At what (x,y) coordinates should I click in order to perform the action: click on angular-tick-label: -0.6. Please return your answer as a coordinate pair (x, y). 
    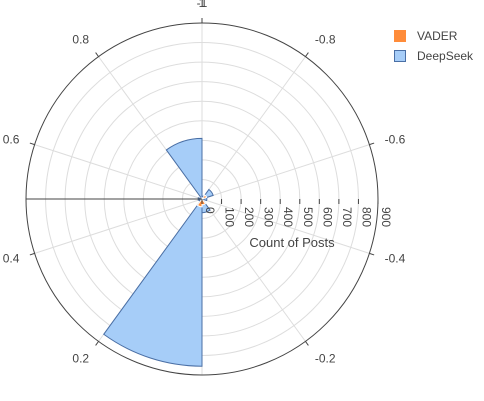
    Looking at the image, I should click on (395, 140).